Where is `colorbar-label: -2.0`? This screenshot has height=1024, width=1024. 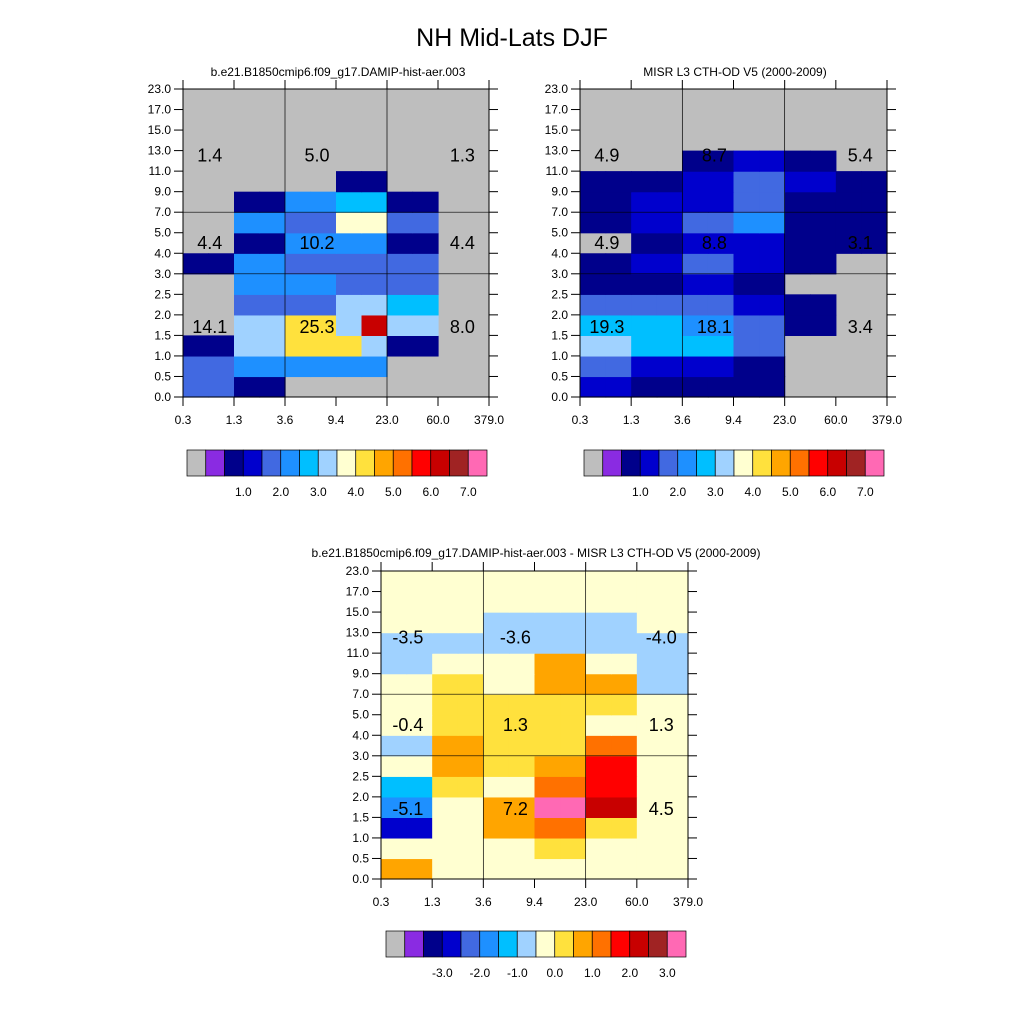
colorbar-label: -2.0 is located at coordinates (479, 973).